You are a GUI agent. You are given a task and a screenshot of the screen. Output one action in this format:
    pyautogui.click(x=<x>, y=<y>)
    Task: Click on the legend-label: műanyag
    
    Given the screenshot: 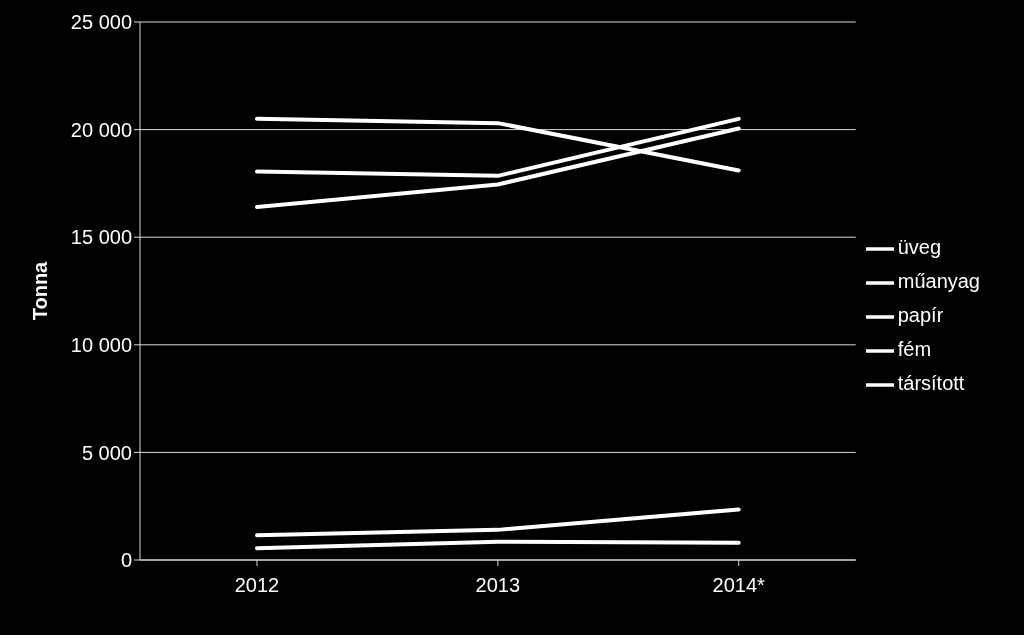 What is the action you would take?
    pyautogui.click(x=938, y=281)
    